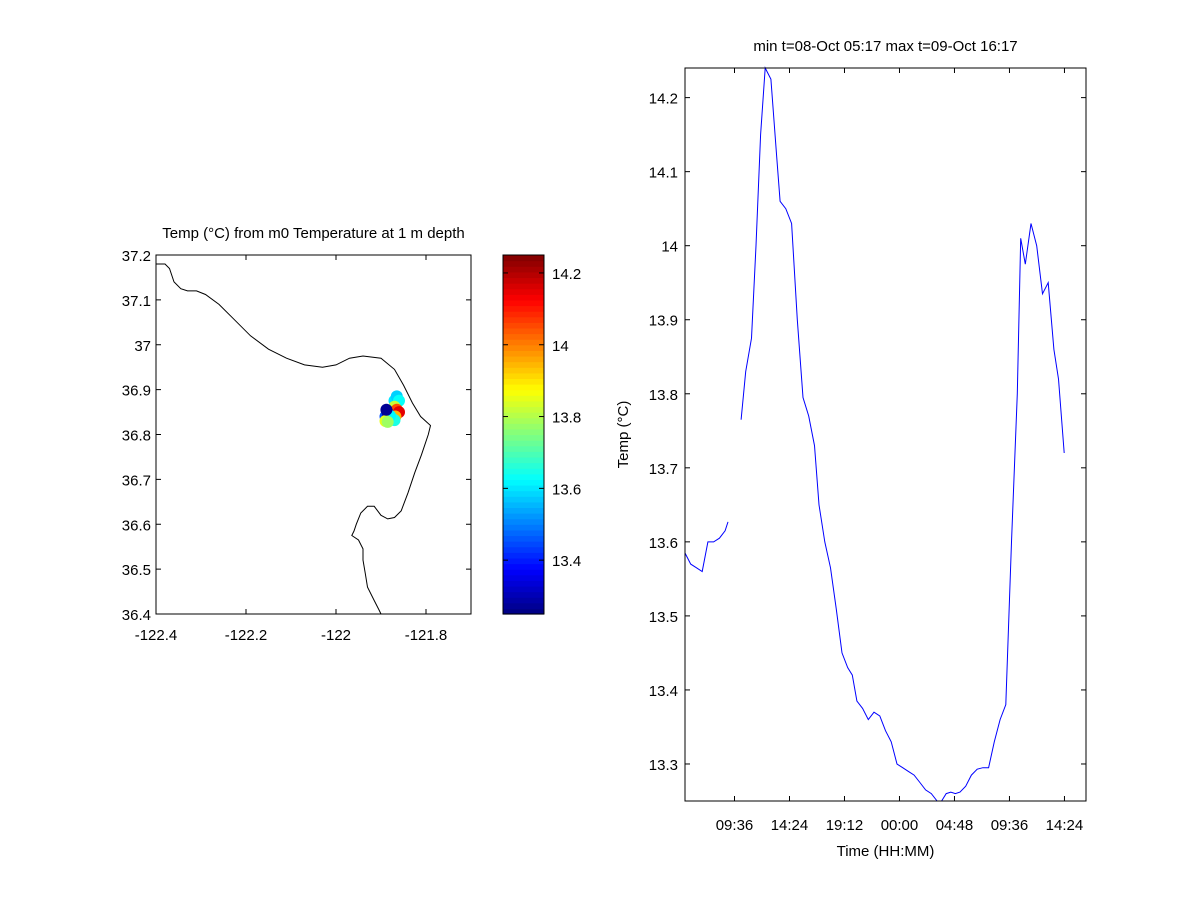 The image size is (1200, 900). Describe the element at coordinates (663, 173) in the screenshot. I see `timeseries-y-tick-label: 14.1` at that location.